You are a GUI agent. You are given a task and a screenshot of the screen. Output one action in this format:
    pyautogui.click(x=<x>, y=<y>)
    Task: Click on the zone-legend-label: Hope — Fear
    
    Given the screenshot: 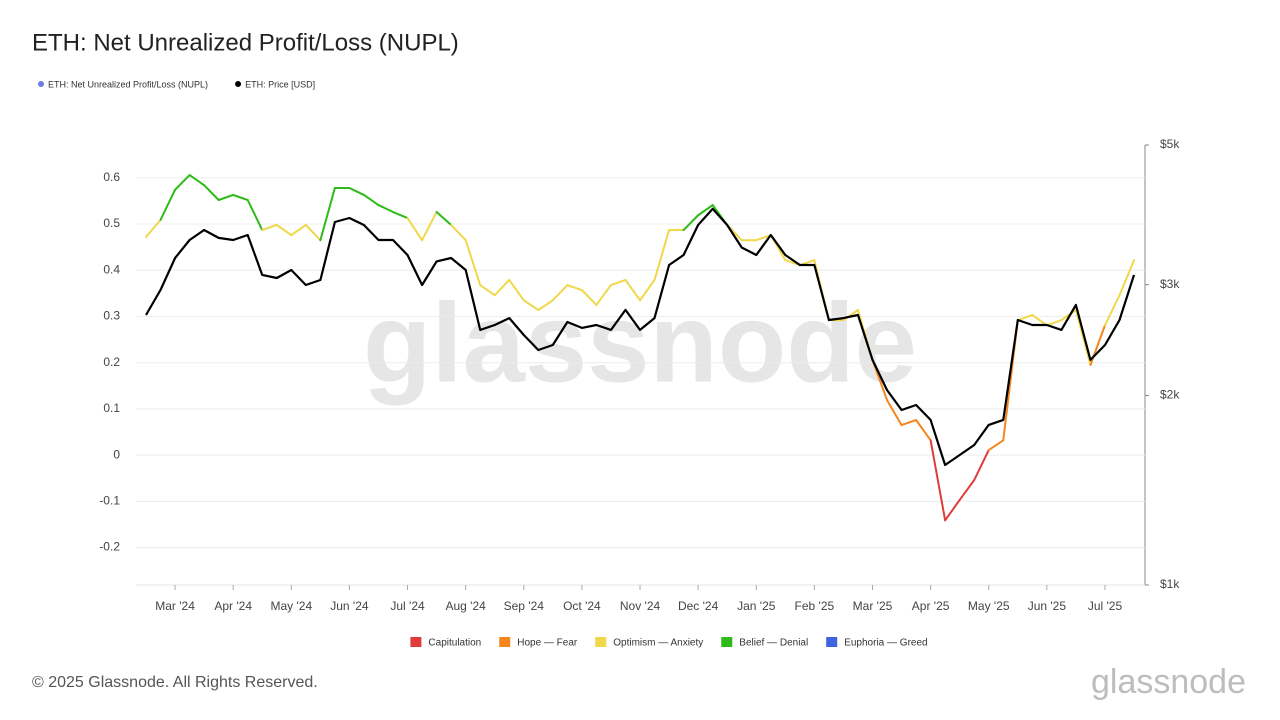 What is the action you would take?
    pyautogui.click(x=547, y=643)
    